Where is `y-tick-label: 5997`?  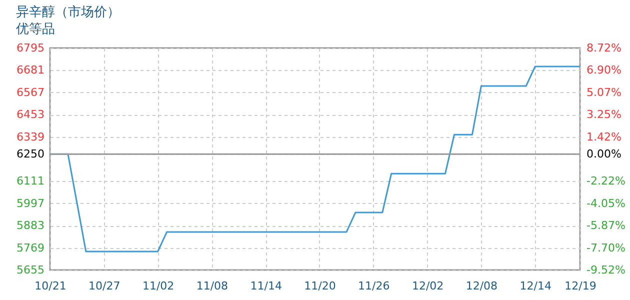 y-tick-label: 5997 is located at coordinates (30, 203).